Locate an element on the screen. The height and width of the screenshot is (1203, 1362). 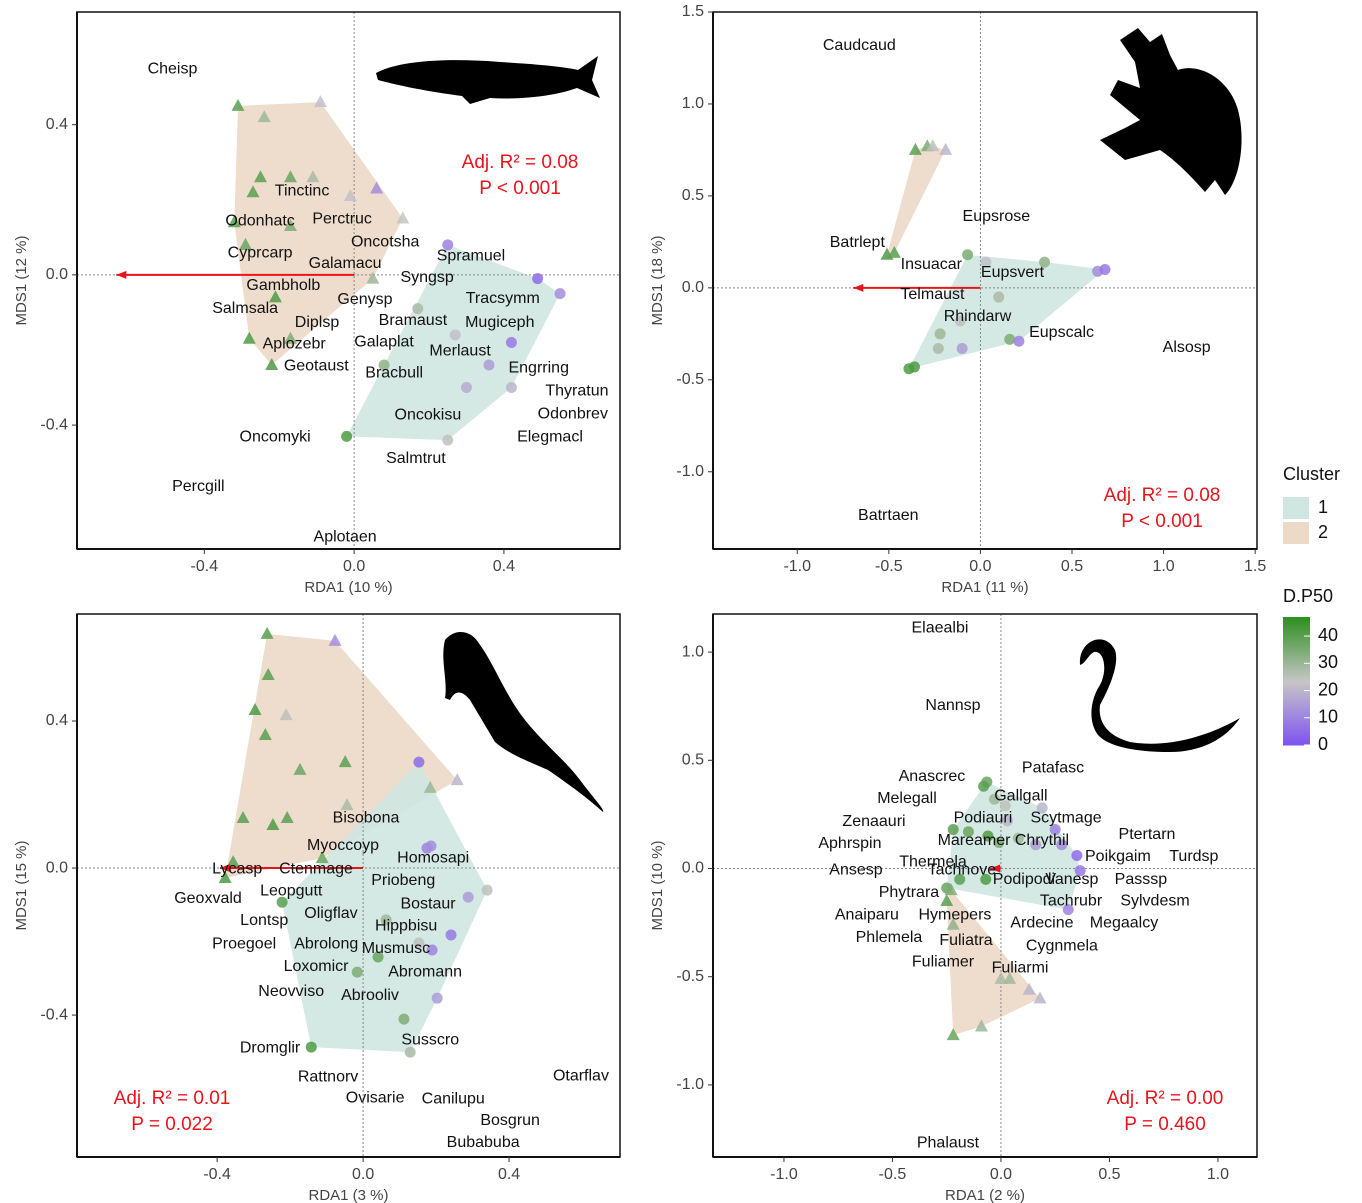
species-label: Passsp is located at coordinates (1141, 879).